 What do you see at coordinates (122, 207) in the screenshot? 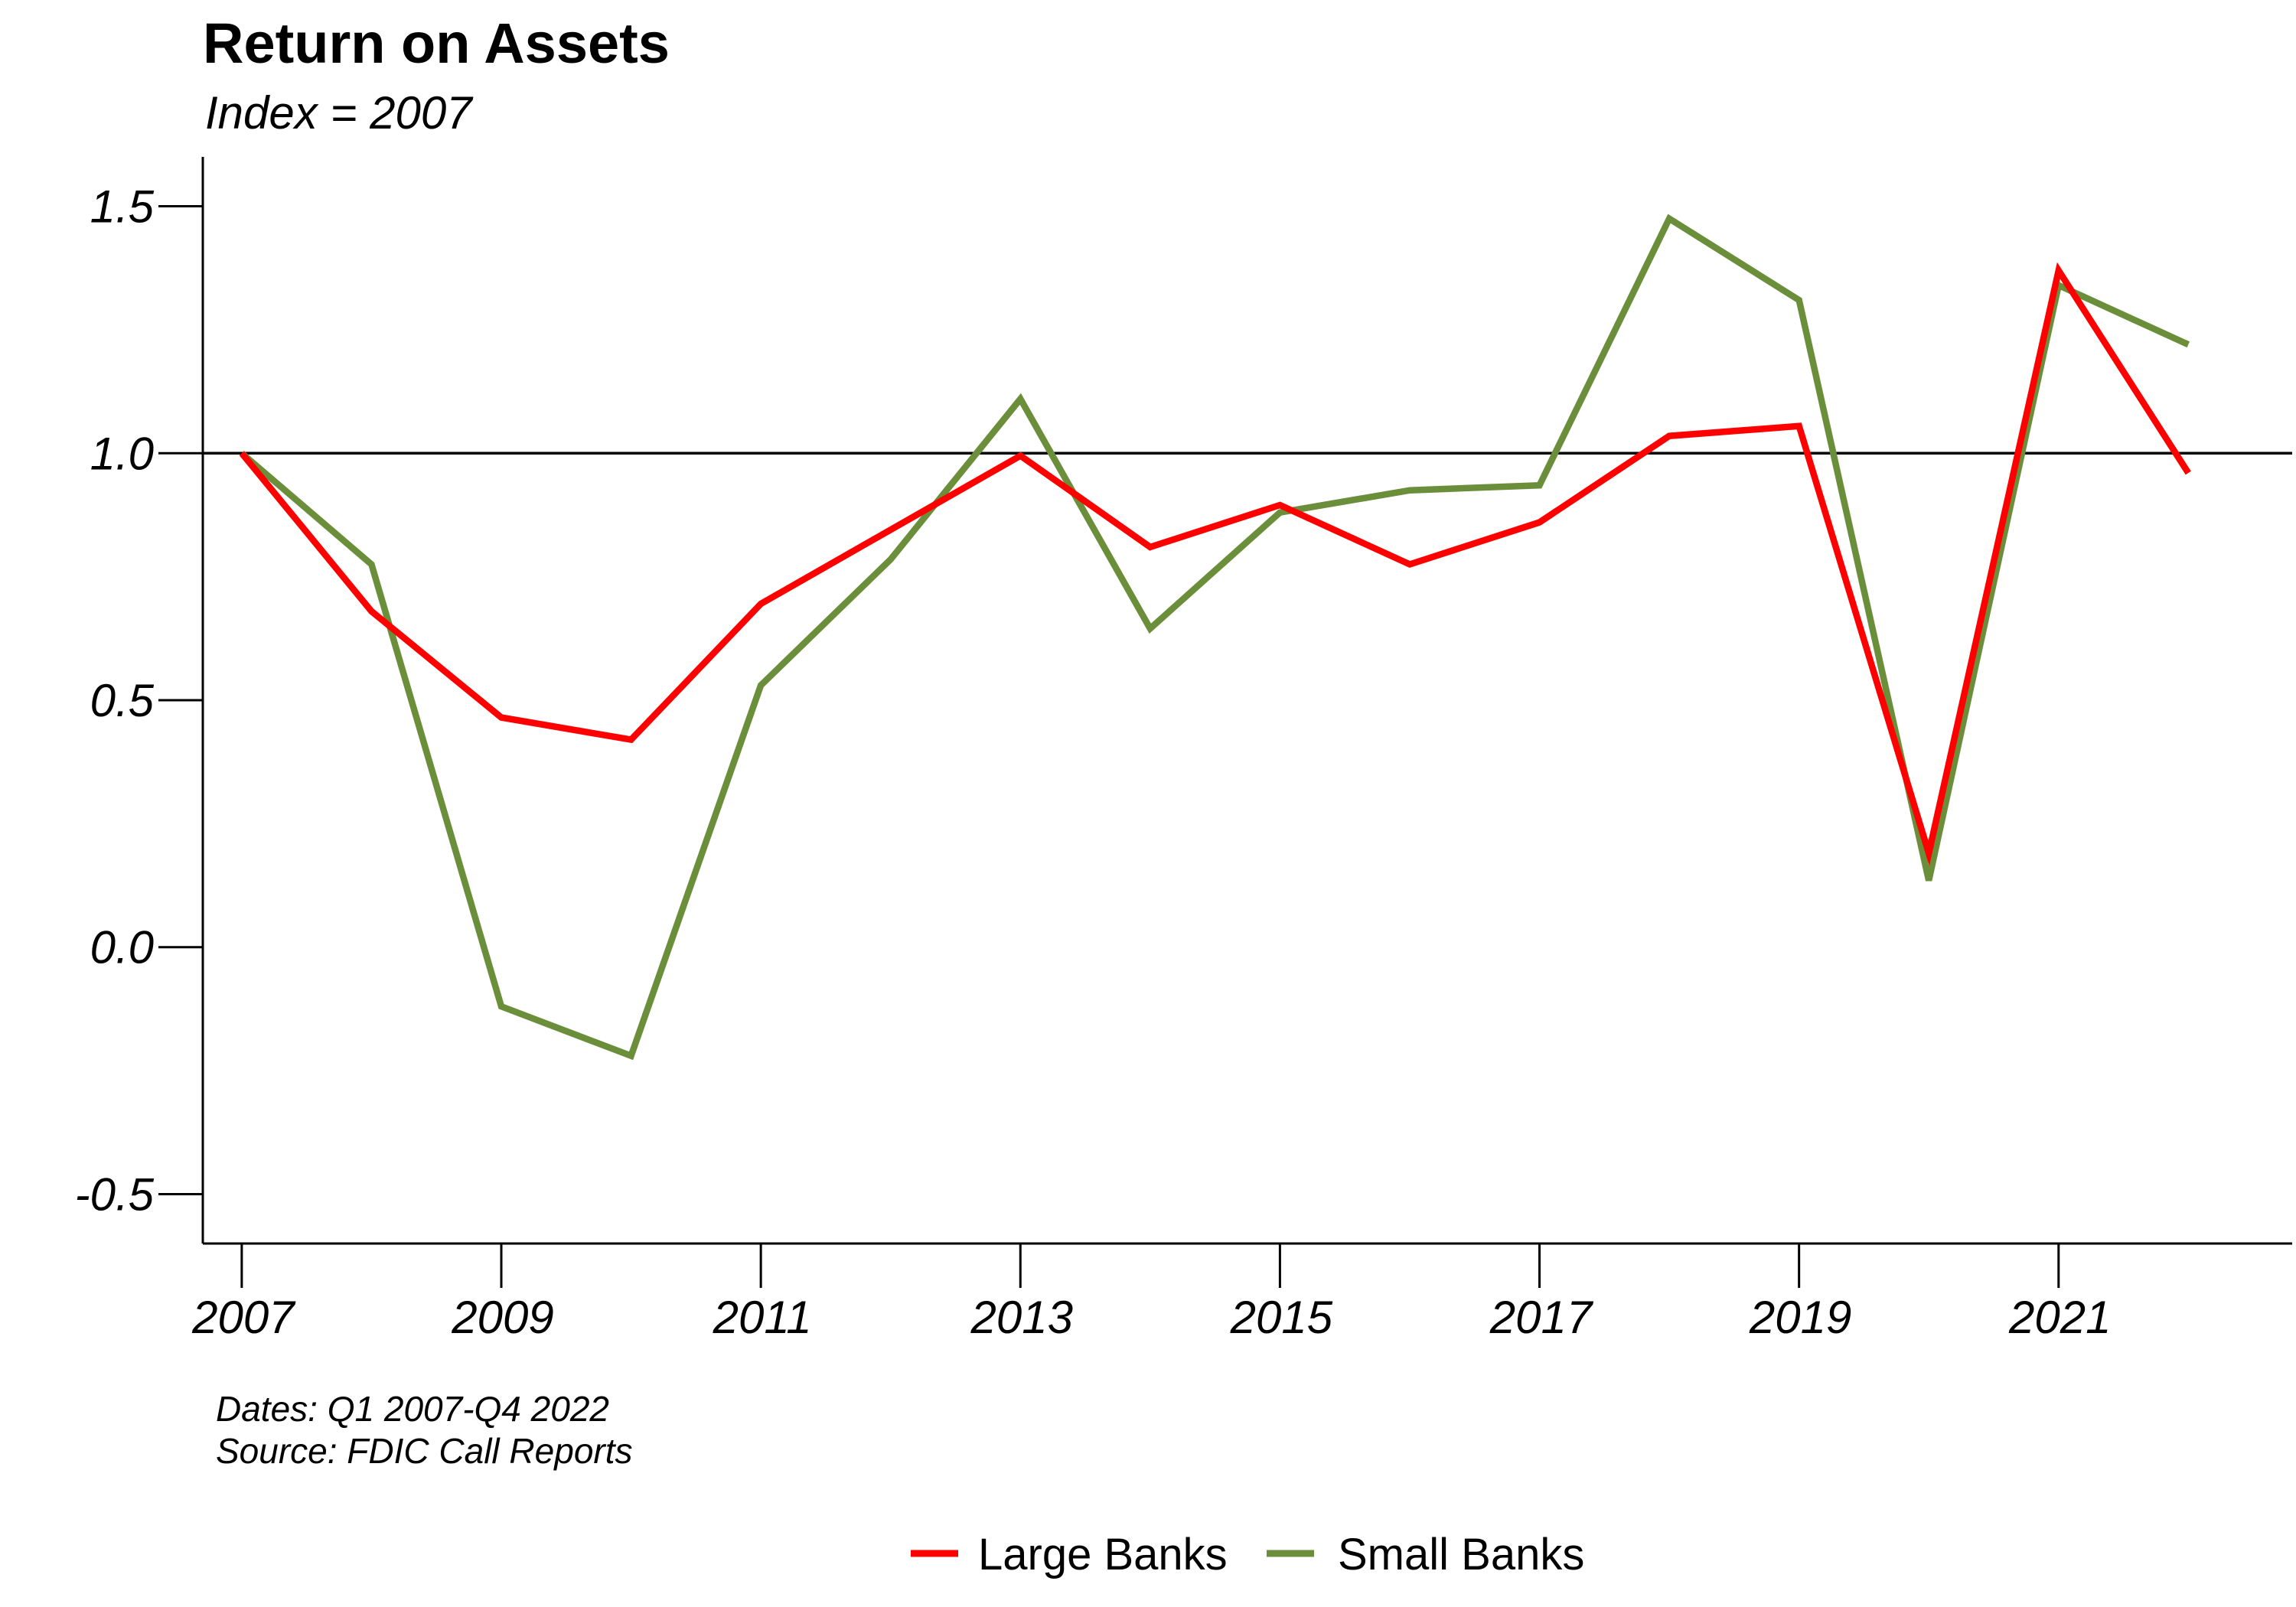
I see `y-tick-label: 1.5` at bounding box center [122, 207].